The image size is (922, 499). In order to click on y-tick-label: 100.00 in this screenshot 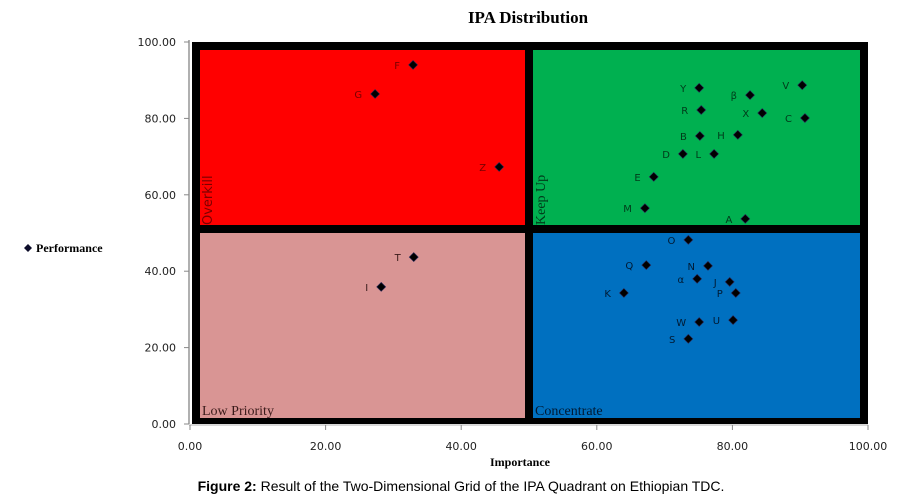, I will do `click(157, 42)`.